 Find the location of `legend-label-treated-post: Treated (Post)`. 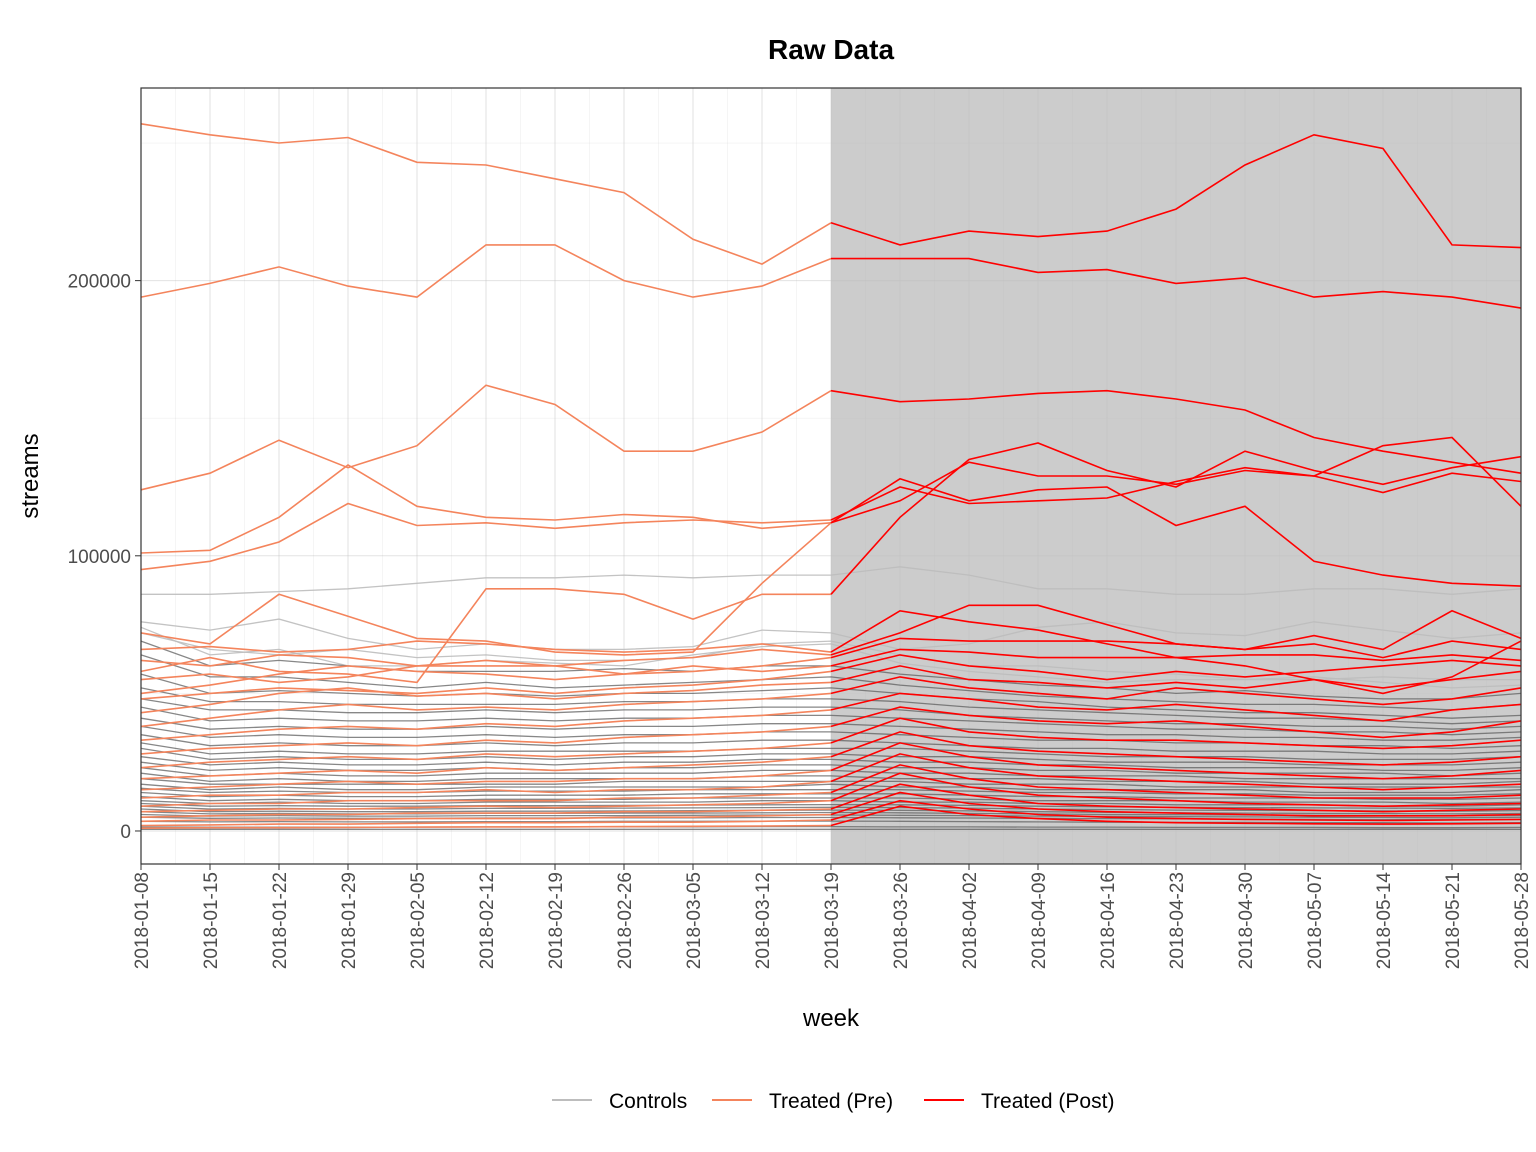

legend-label-treated-post: Treated (Post) is located at coordinates (1047, 1101).